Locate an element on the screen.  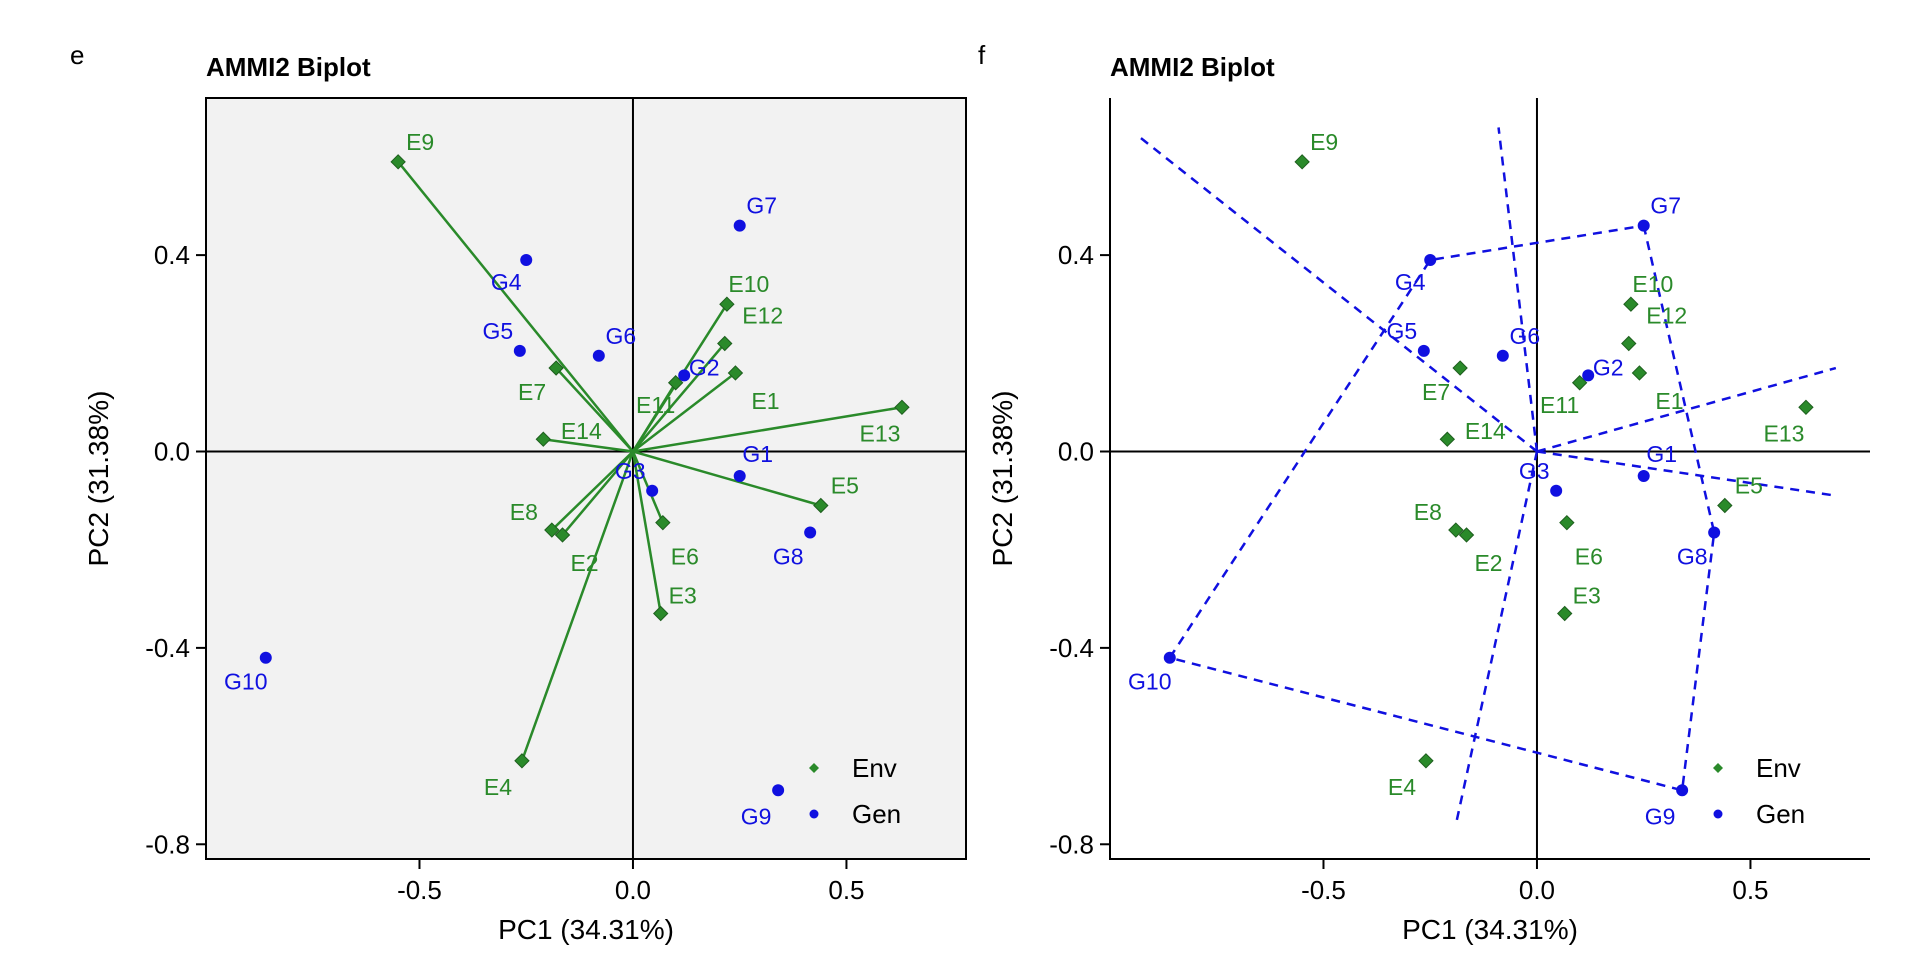
env-point-e9 is located at coordinates (1302, 162).